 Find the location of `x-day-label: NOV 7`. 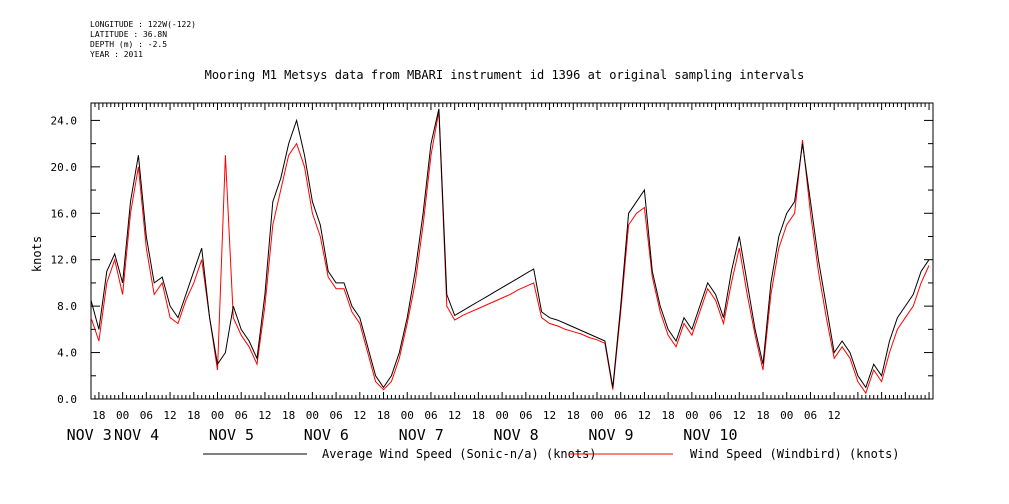

x-day-label: NOV 7 is located at coordinates (421, 435).